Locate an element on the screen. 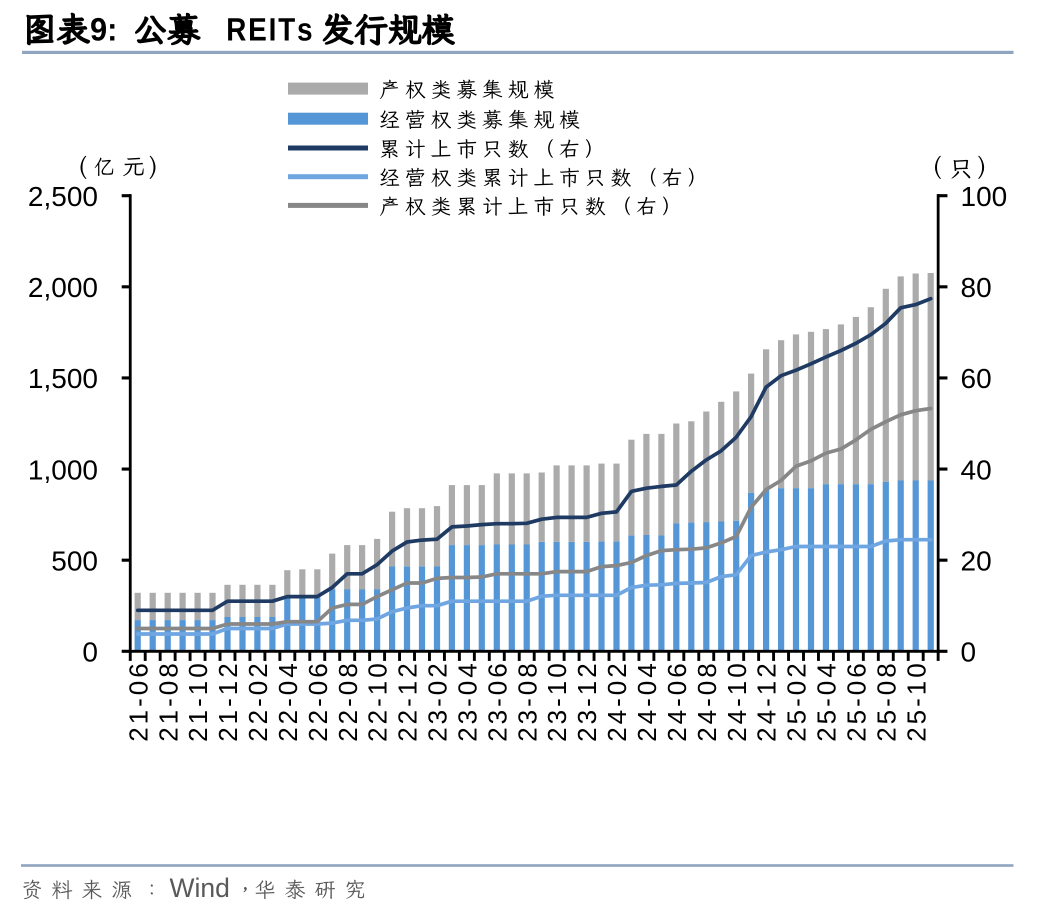 The width and height of the screenshot is (1048, 921). svg-text: 21-10 is located at coordinates (198, 701).